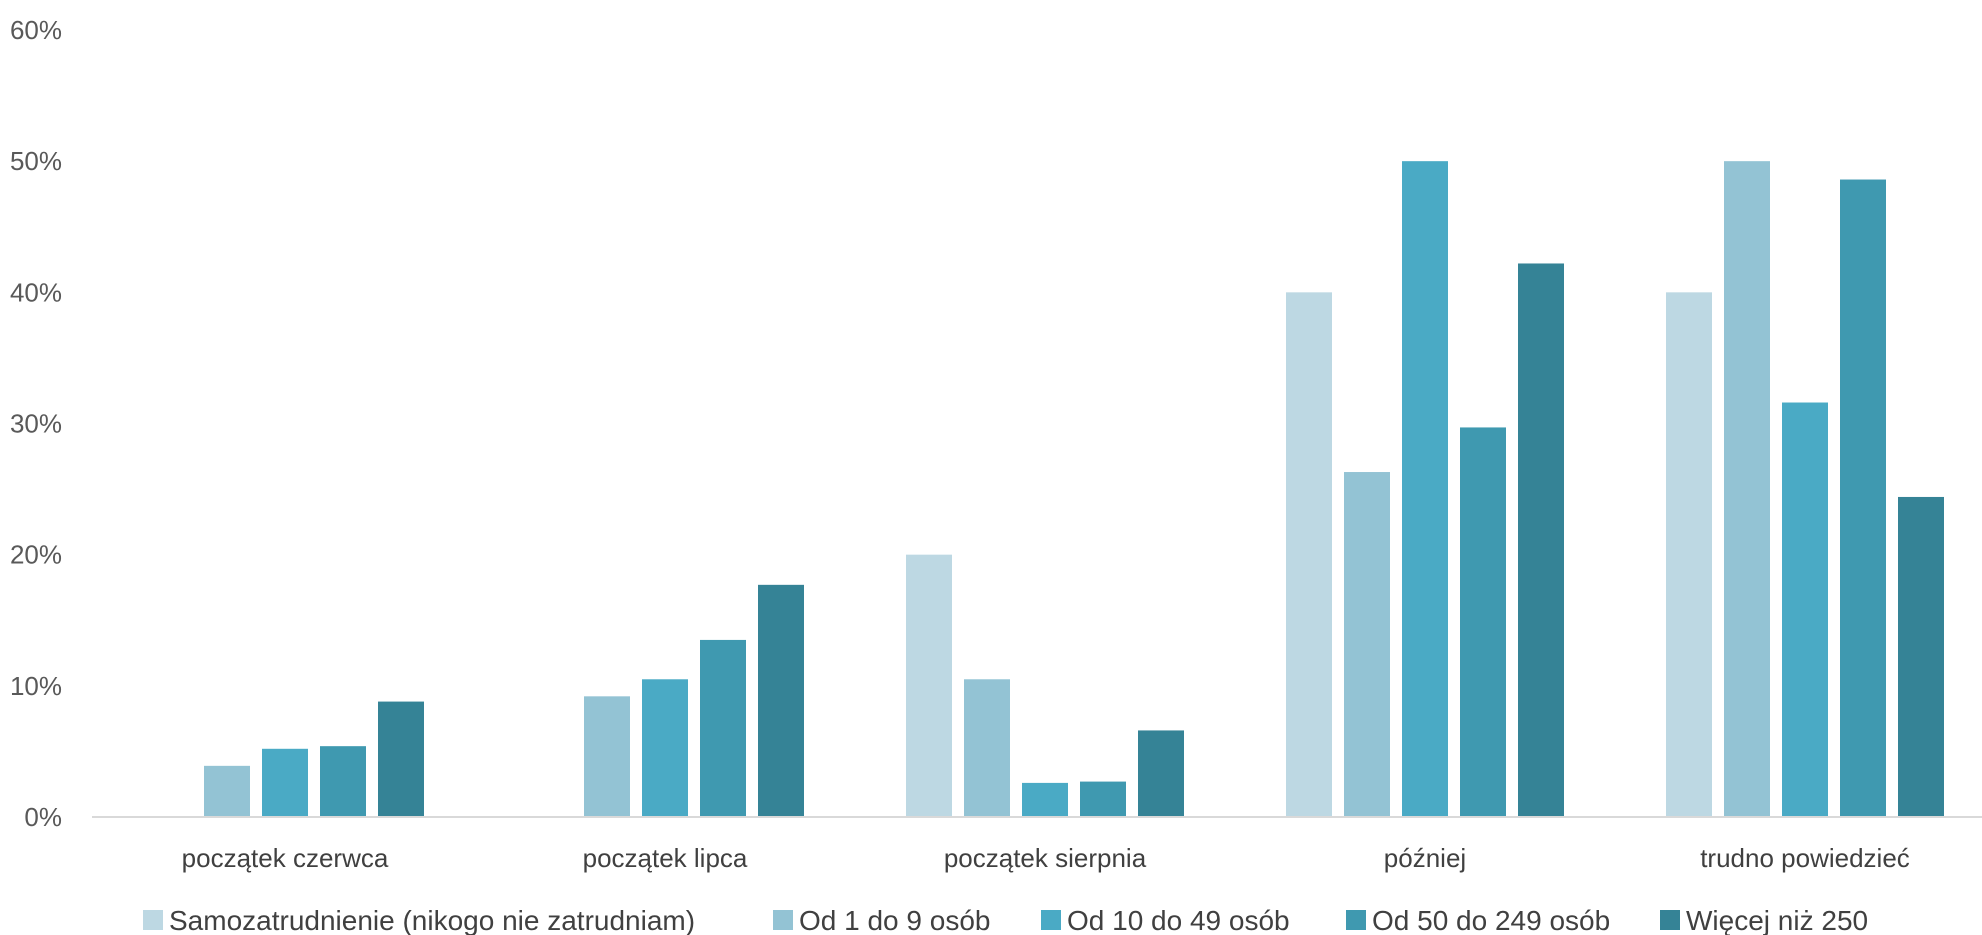  What do you see at coordinates (36, 686) in the screenshot?
I see `y-tick-label: 10%` at bounding box center [36, 686].